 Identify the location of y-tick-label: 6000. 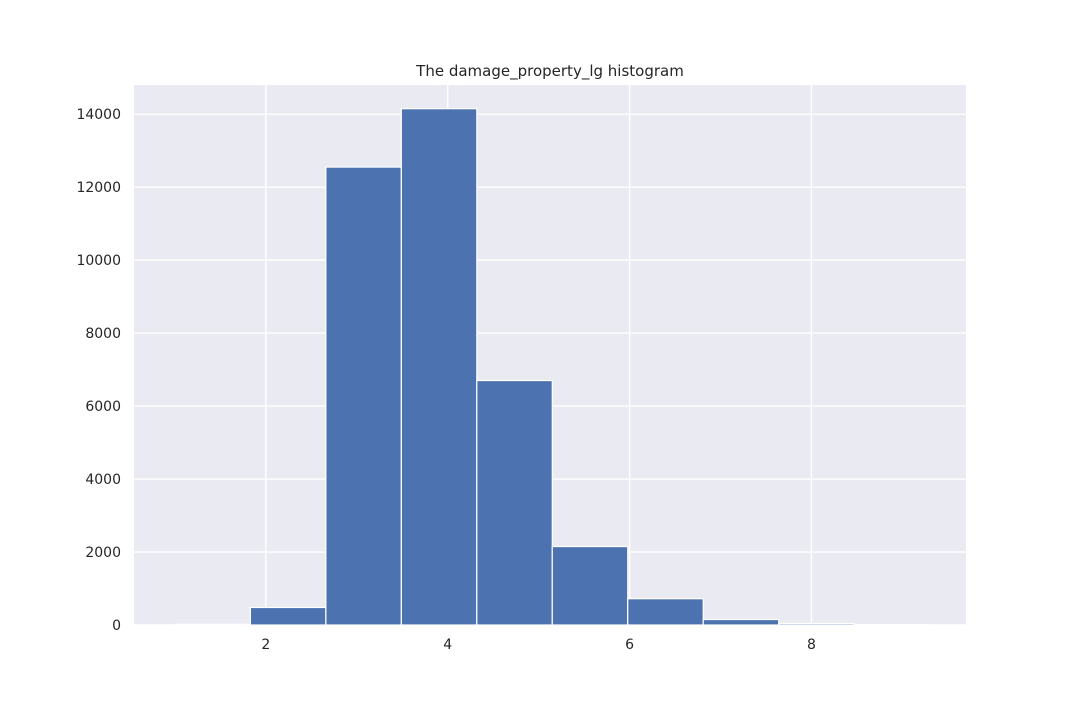
(103, 407).